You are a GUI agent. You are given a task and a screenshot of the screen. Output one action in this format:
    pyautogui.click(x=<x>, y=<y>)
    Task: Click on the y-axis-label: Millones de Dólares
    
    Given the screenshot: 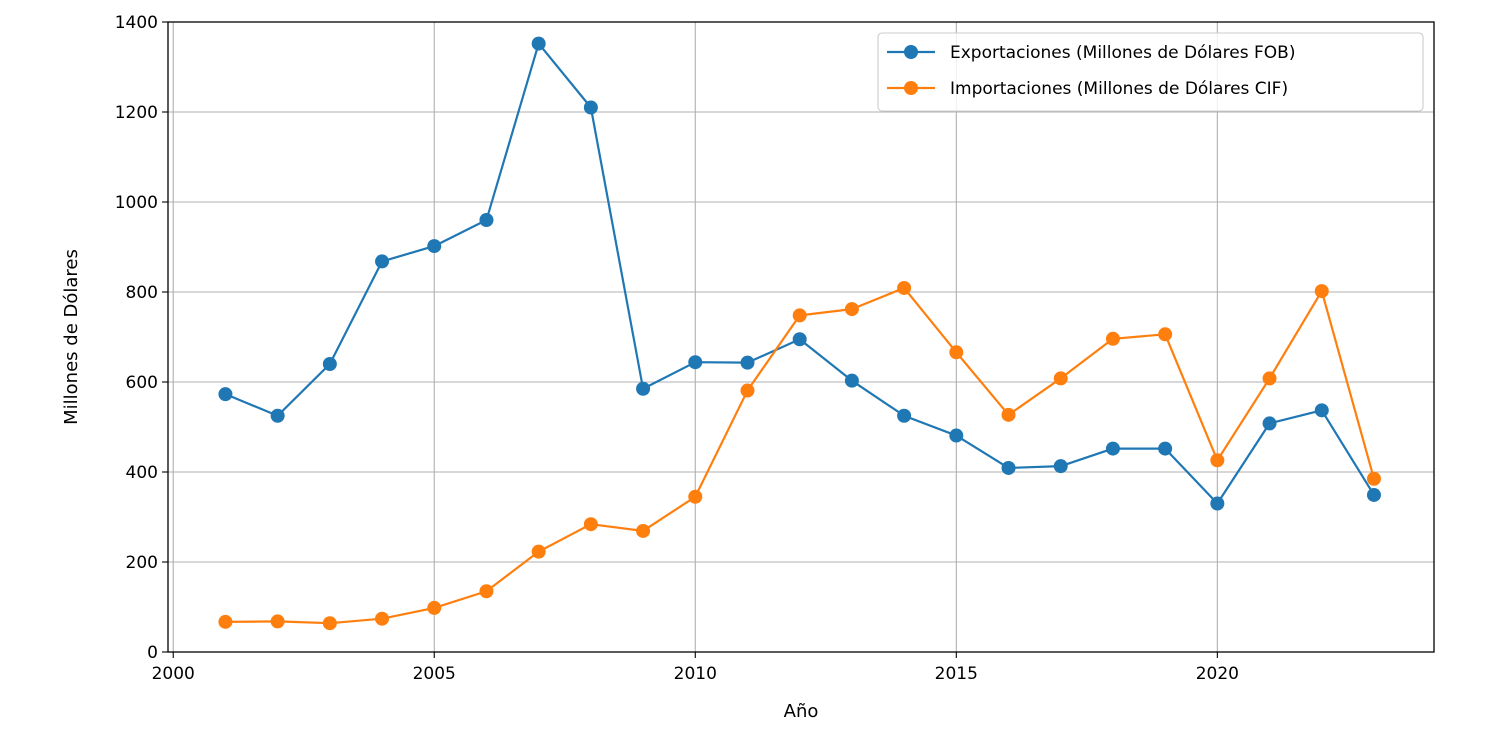 What is the action you would take?
    pyautogui.click(x=71, y=337)
    